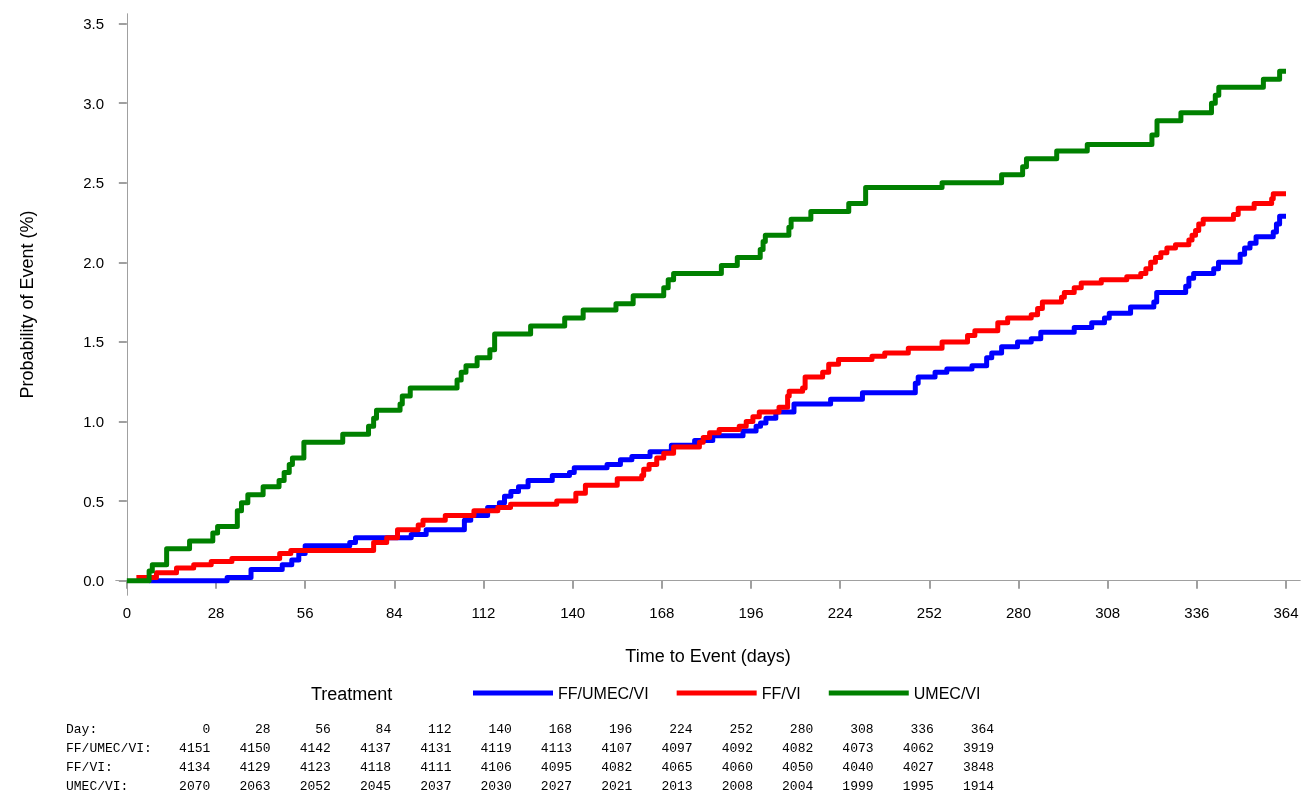 This screenshot has height=806, width=1312. I want to click on y-tick-label: 0.0, so click(93, 581).